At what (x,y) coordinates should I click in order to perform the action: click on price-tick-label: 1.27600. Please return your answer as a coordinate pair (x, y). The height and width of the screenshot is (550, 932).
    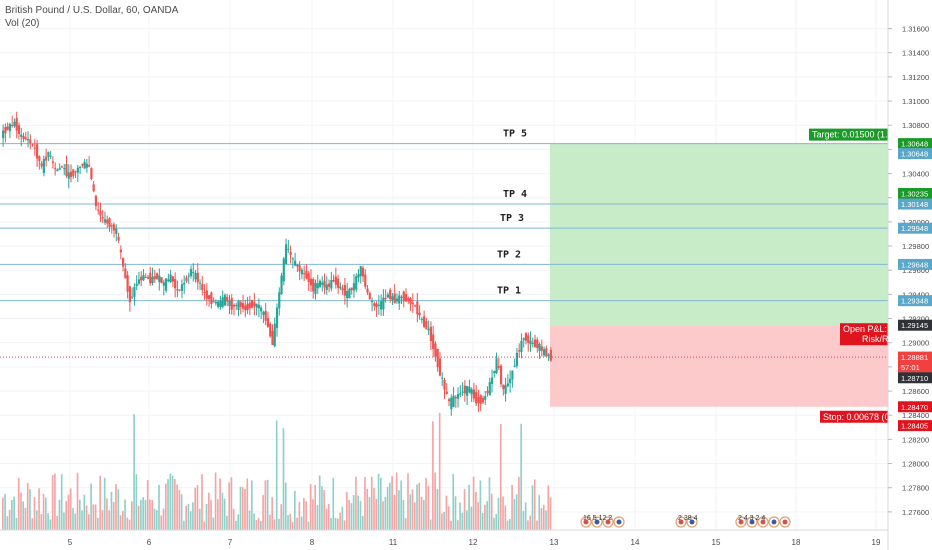
    Looking at the image, I should click on (915, 512).